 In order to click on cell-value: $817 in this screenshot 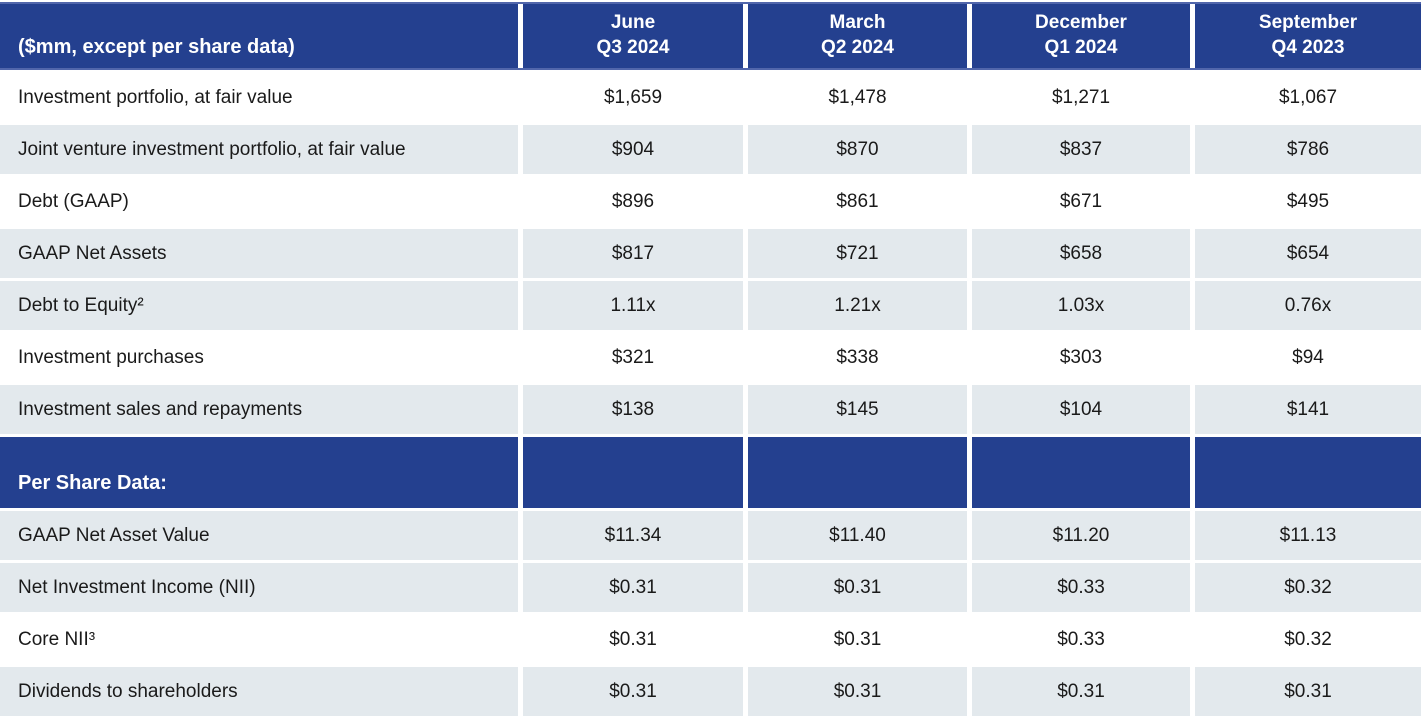, I will do `click(633, 253)`.